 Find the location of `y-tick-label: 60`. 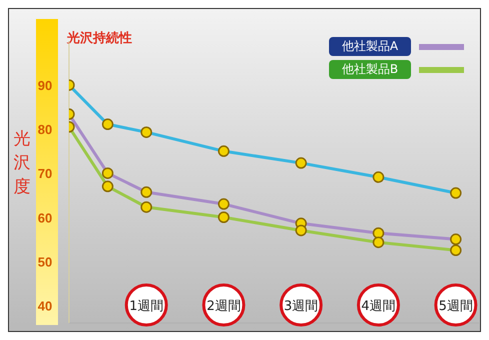

y-tick-label: 60 is located at coordinates (45, 218).